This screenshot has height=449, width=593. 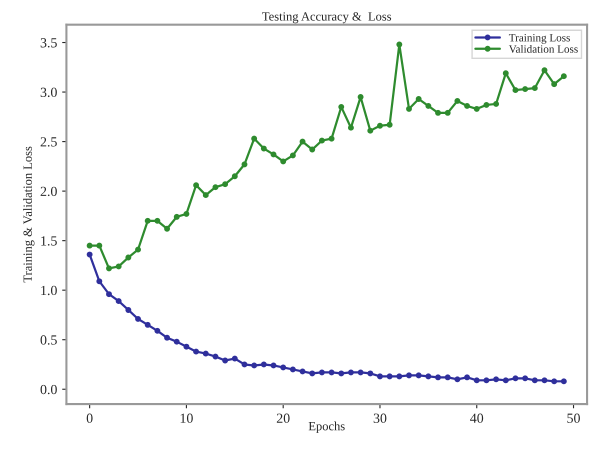 I want to click on x-tick-label: 50, so click(x=573, y=418).